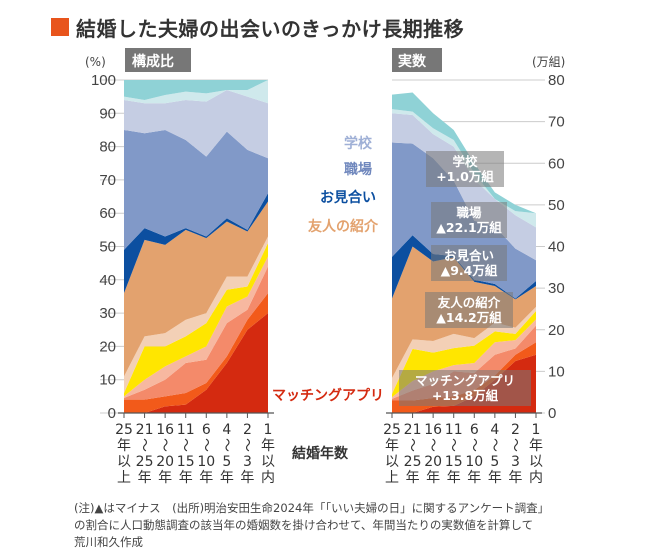 The width and height of the screenshot is (653, 557). What do you see at coordinates (95, 62) in the screenshot?
I see `left-y-unit: (%)` at bounding box center [95, 62].